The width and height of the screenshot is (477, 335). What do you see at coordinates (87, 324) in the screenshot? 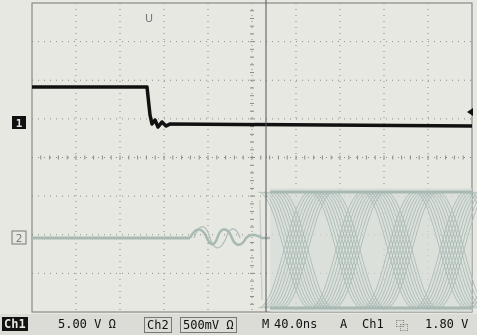
I see `ch1-scale: 5.00 V Ω` at bounding box center [87, 324].